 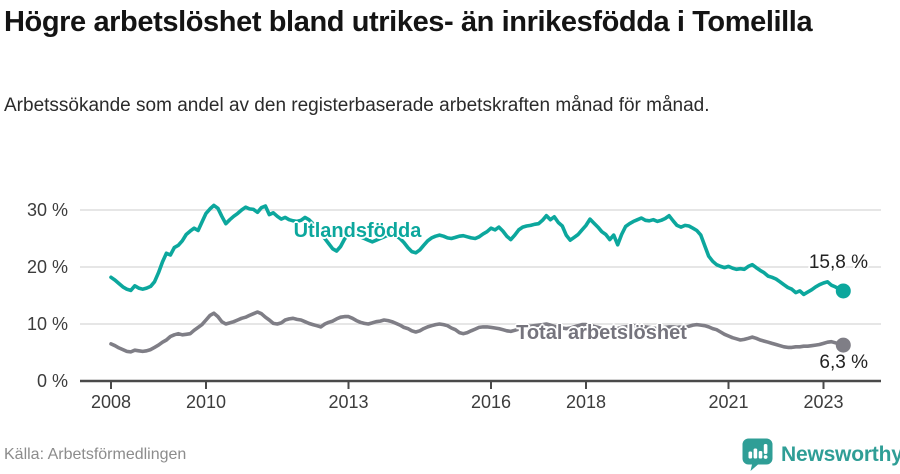 I want to click on series-line-total, so click(x=477, y=332).